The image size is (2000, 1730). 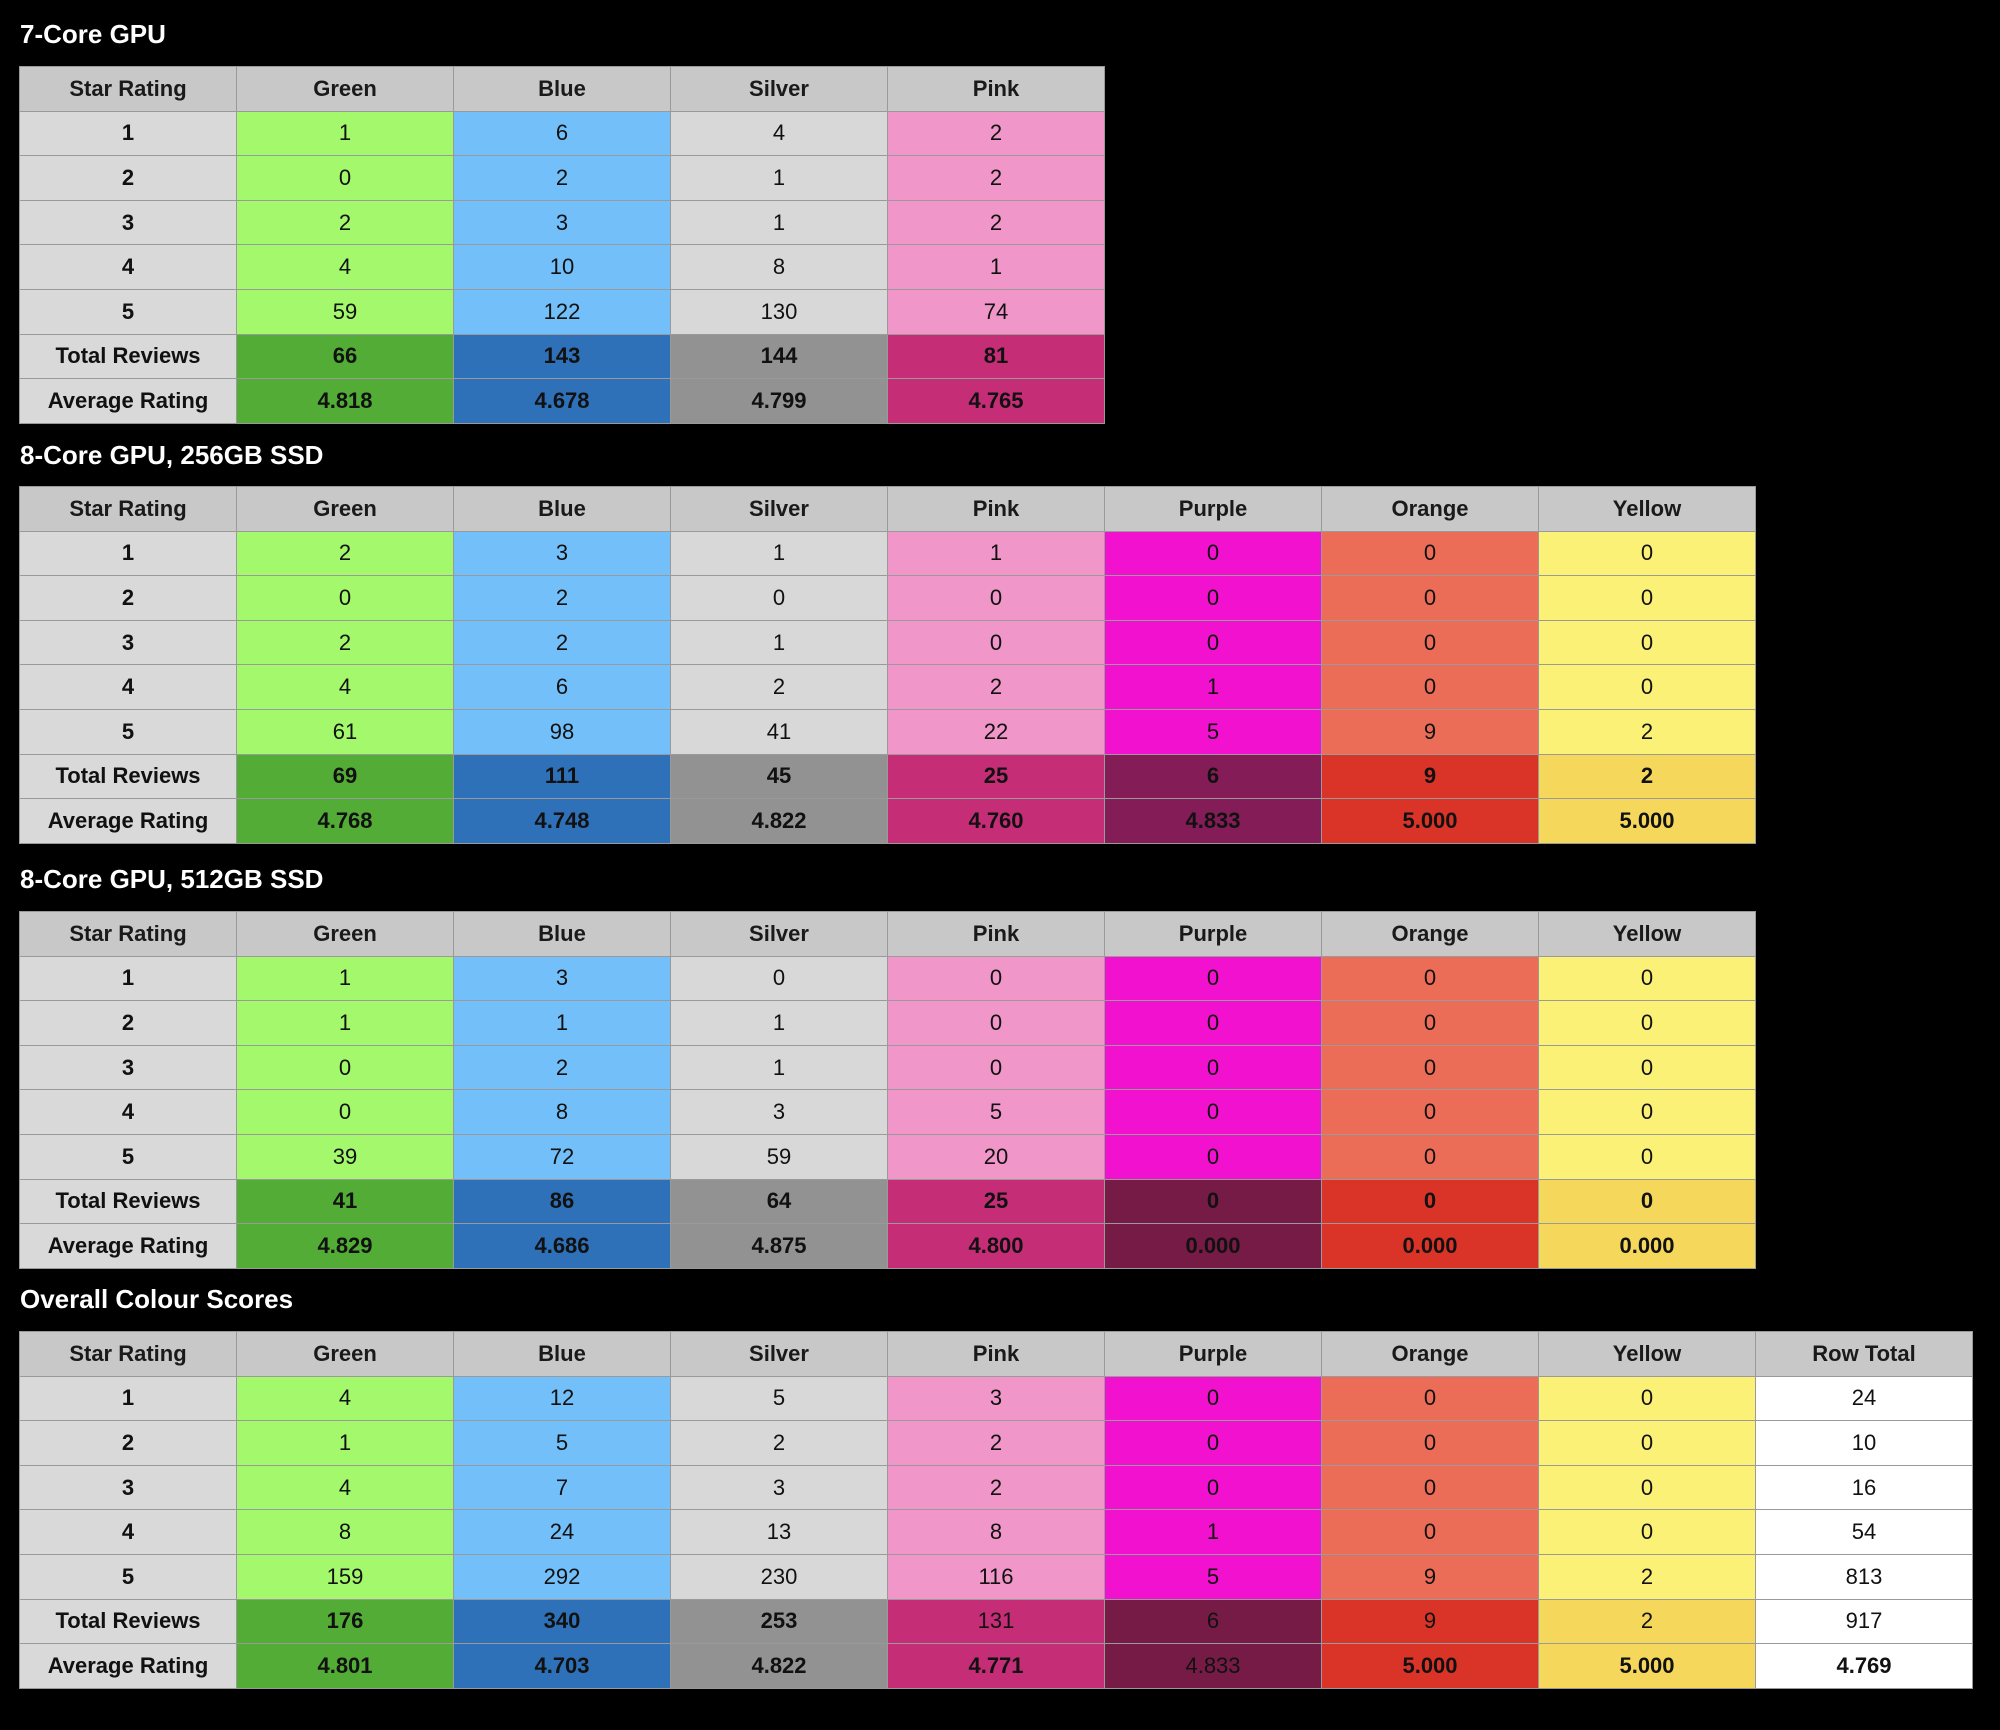 What do you see at coordinates (1430, 1354) in the screenshot?
I see `column-header-orange: Orange` at bounding box center [1430, 1354].